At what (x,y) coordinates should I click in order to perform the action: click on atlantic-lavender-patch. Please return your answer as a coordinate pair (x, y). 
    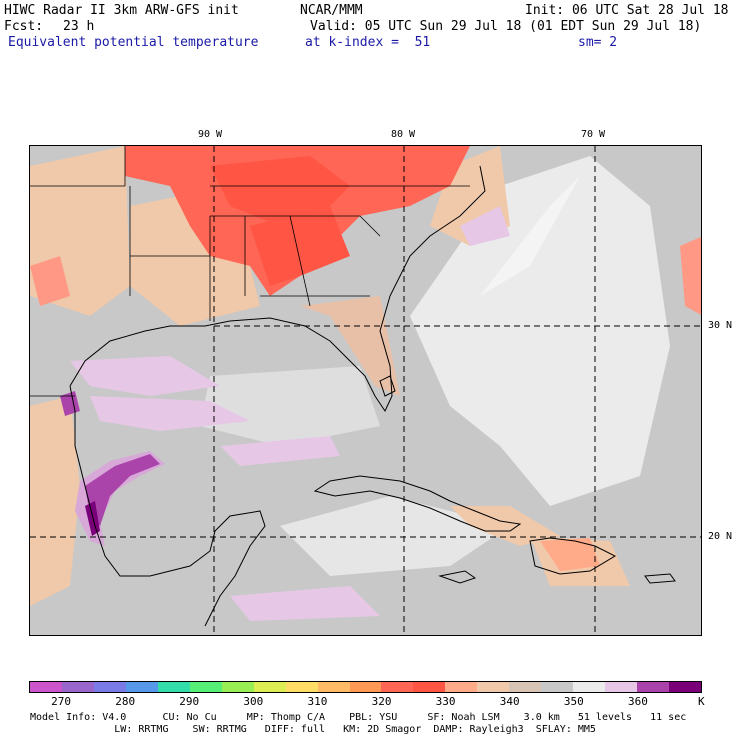
    Looking at the image, I should click on (485, 226).